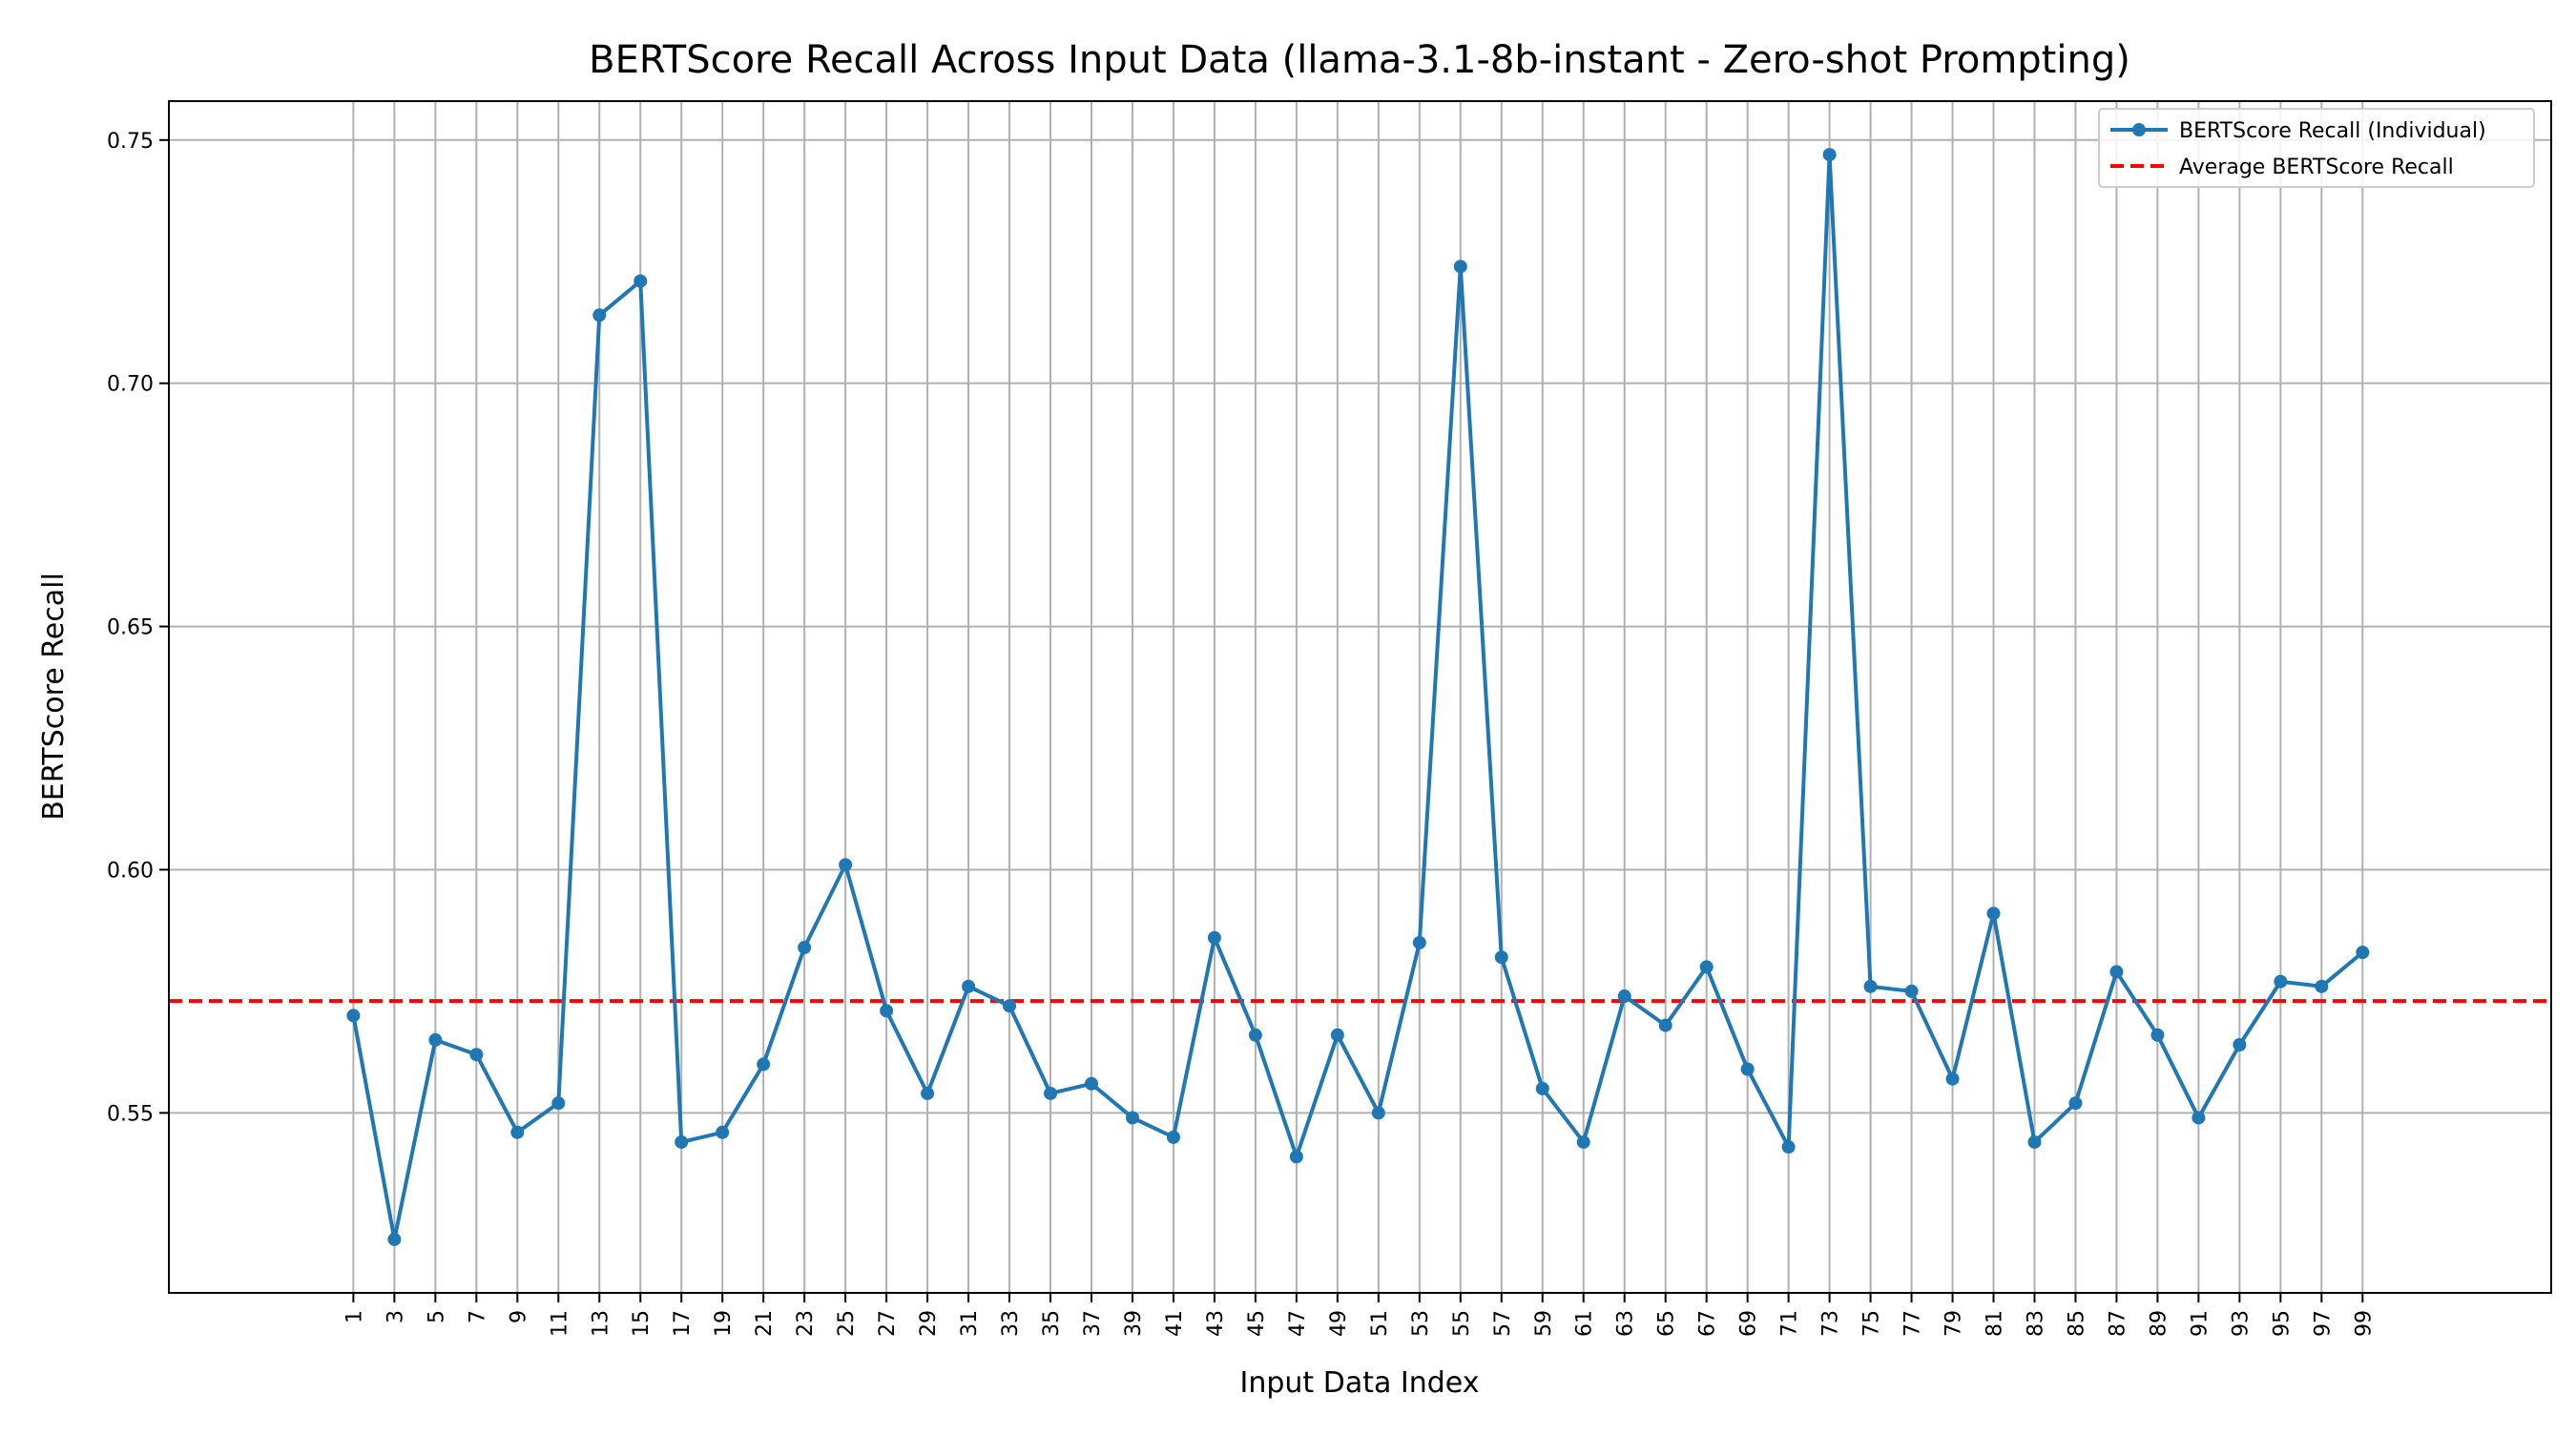  What do you see at coordinates (1052, 1323) in the screenshot?
I see `x-tick-label: 35` at bounding box center [1052, 1323].